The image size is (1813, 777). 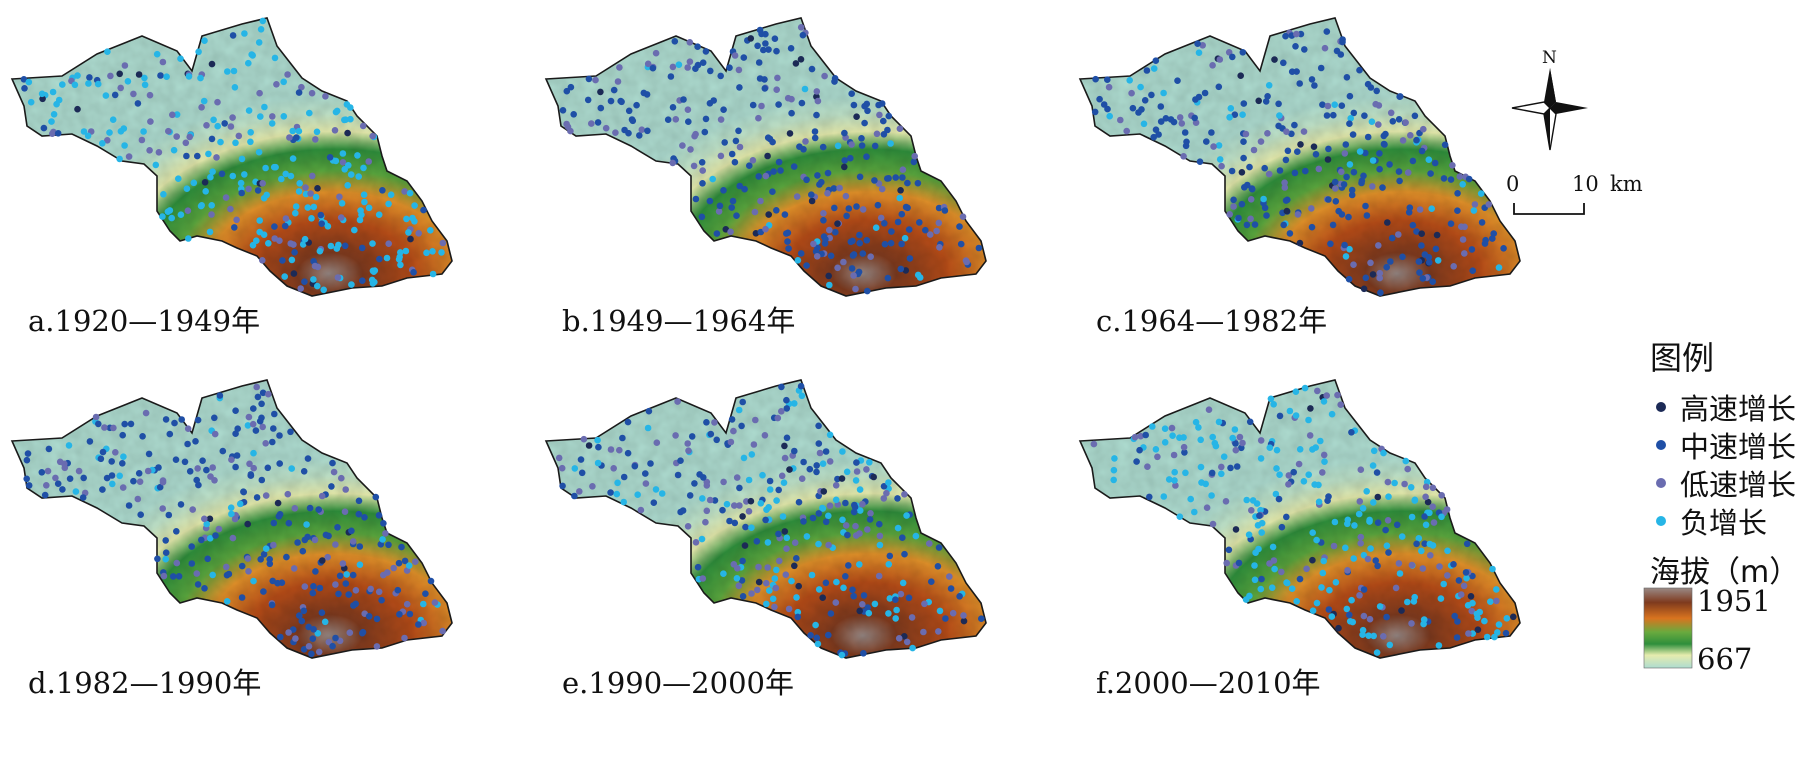 I want to click on map-panel-a, so click(x=232, y=157).